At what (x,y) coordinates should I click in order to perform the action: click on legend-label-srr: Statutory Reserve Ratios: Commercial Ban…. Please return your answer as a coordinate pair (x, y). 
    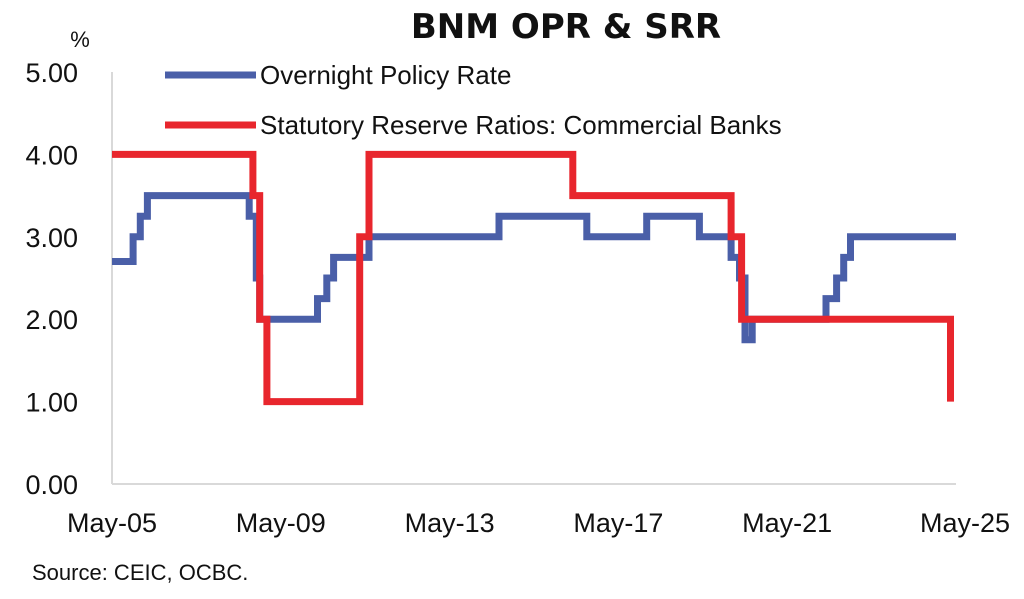
    Looking at the image, I should click on (521, 125).